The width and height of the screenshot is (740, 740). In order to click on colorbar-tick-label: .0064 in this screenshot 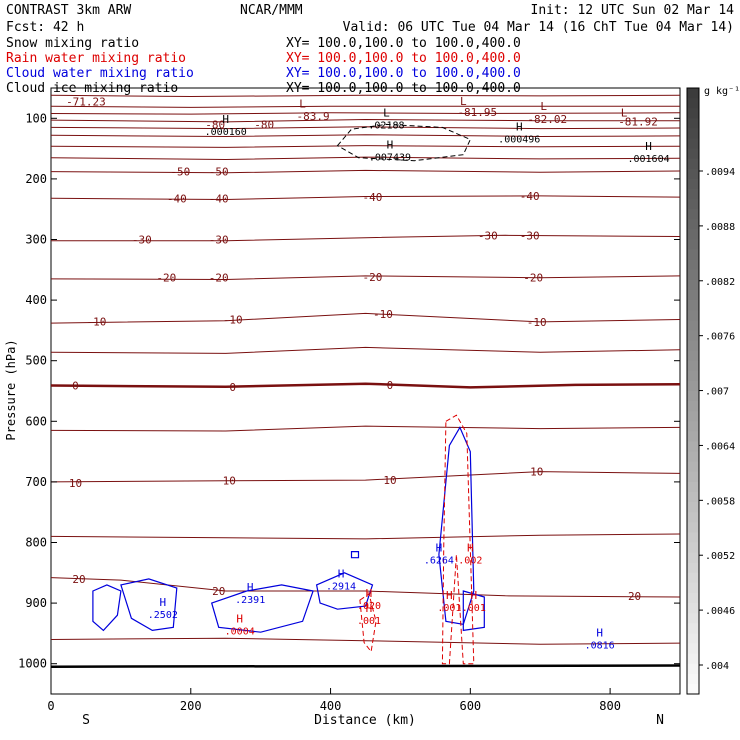, I will do `click(720, 446)`.